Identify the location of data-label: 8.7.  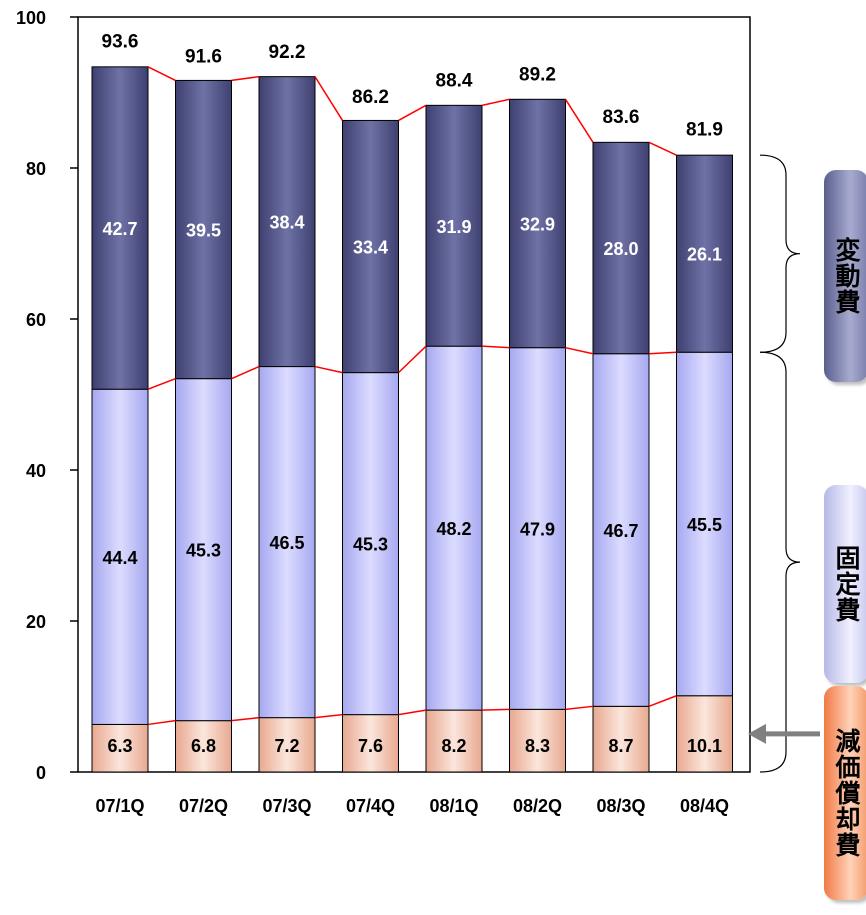
(620, 746).